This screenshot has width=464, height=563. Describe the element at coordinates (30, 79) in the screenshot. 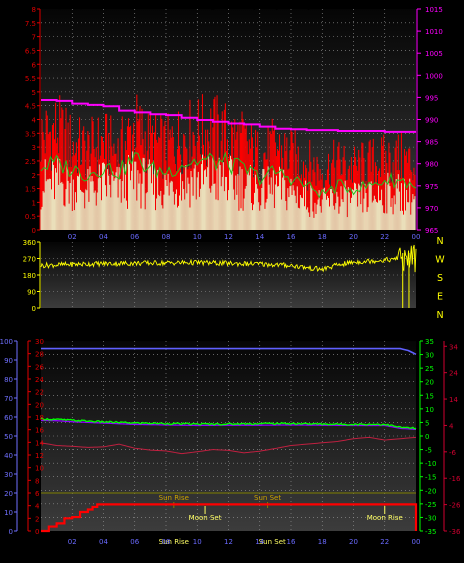

I see `wind-tick-label: 5.5` at that location.